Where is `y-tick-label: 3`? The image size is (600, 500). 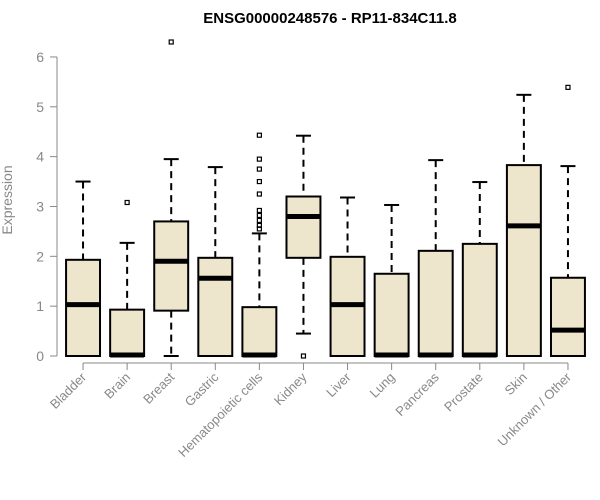 y-tick-label: 3 is located at coordinates (40, 206).